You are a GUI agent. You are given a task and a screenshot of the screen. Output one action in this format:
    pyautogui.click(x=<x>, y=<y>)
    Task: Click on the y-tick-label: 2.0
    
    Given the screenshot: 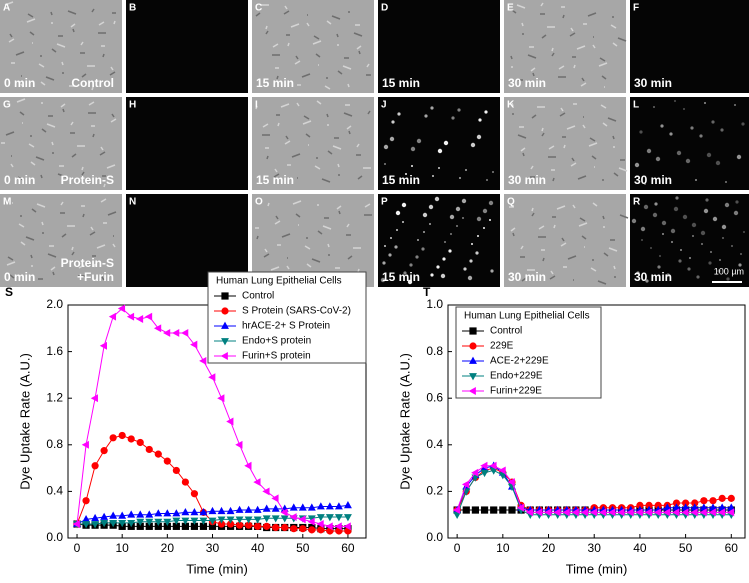 What is the action you would take?
    pyautogui.click(x=54, y=304)
    